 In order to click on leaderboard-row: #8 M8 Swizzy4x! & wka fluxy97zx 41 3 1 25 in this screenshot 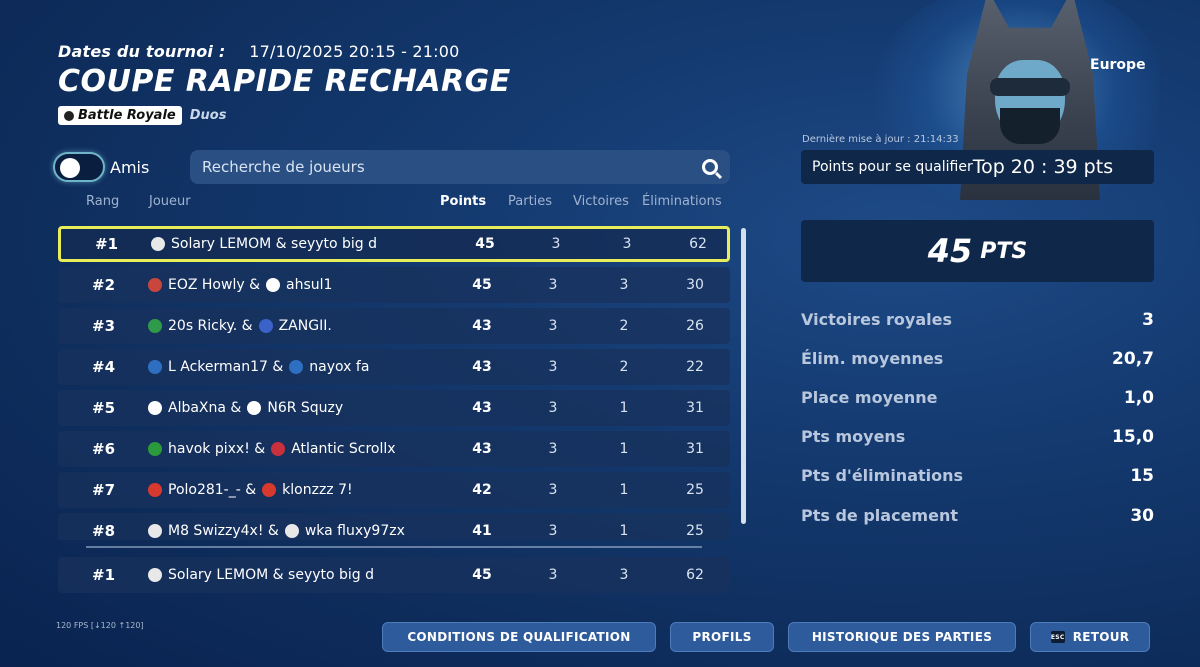, I will do `click(394, 526)`.